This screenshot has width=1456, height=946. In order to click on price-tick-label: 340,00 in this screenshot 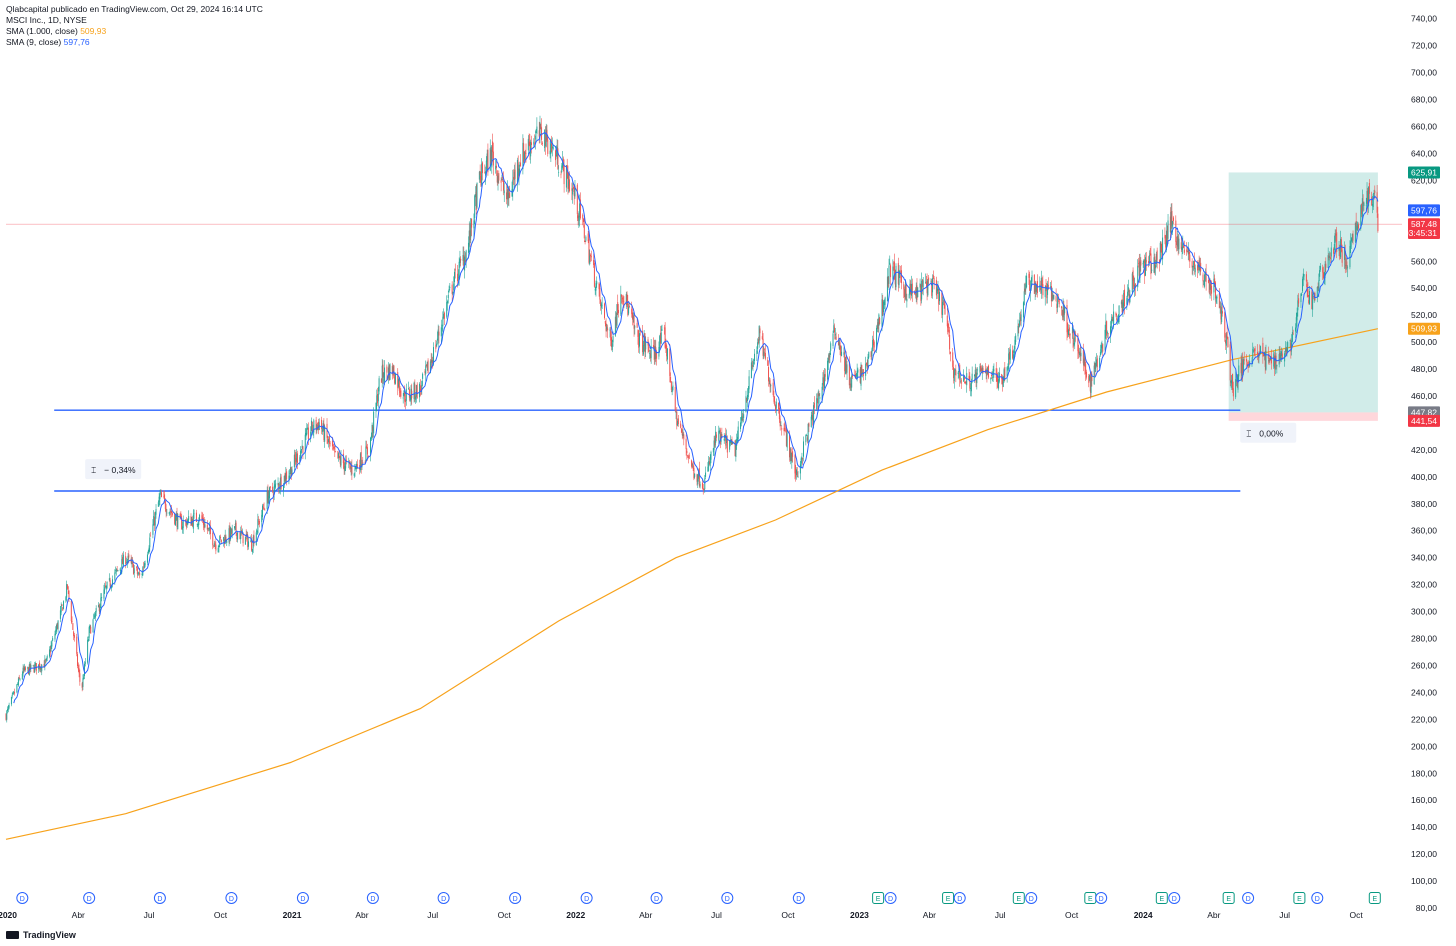, I will do `click(1424, 558)`.